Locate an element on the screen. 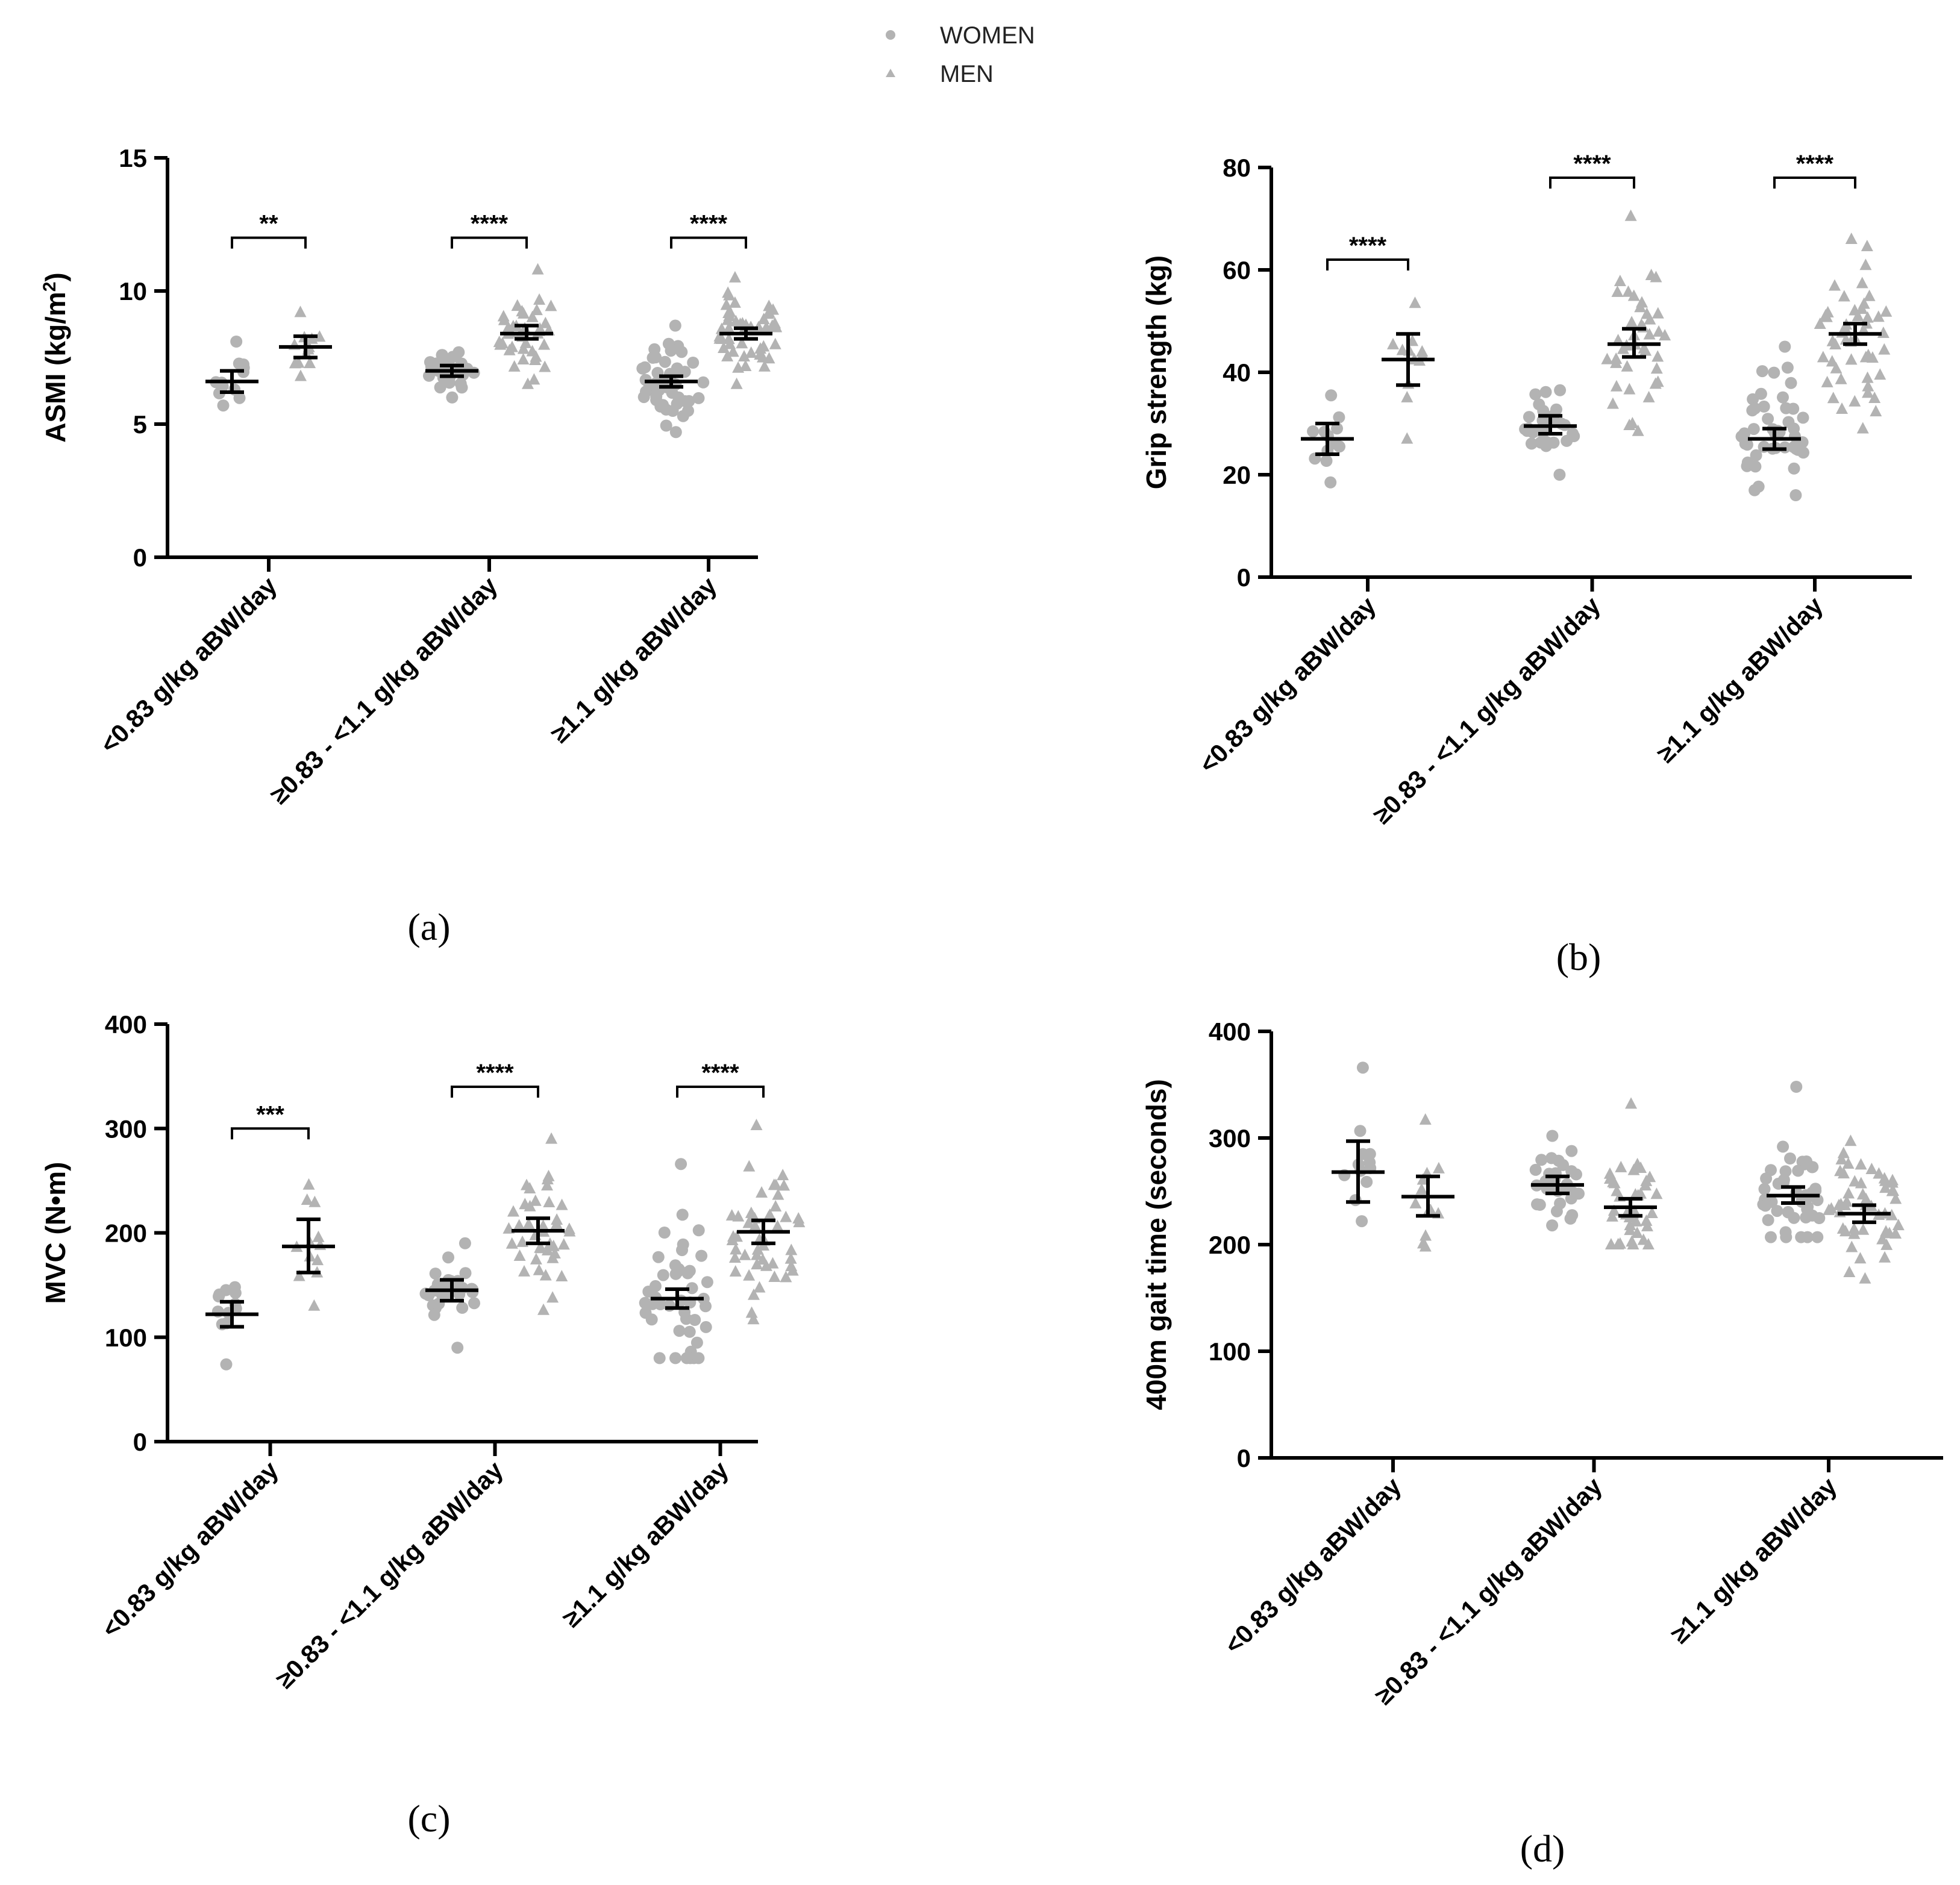 This screenshot has height=1885, width=1960. y-tick-label: 400 is located at coordinates (126, 1024).